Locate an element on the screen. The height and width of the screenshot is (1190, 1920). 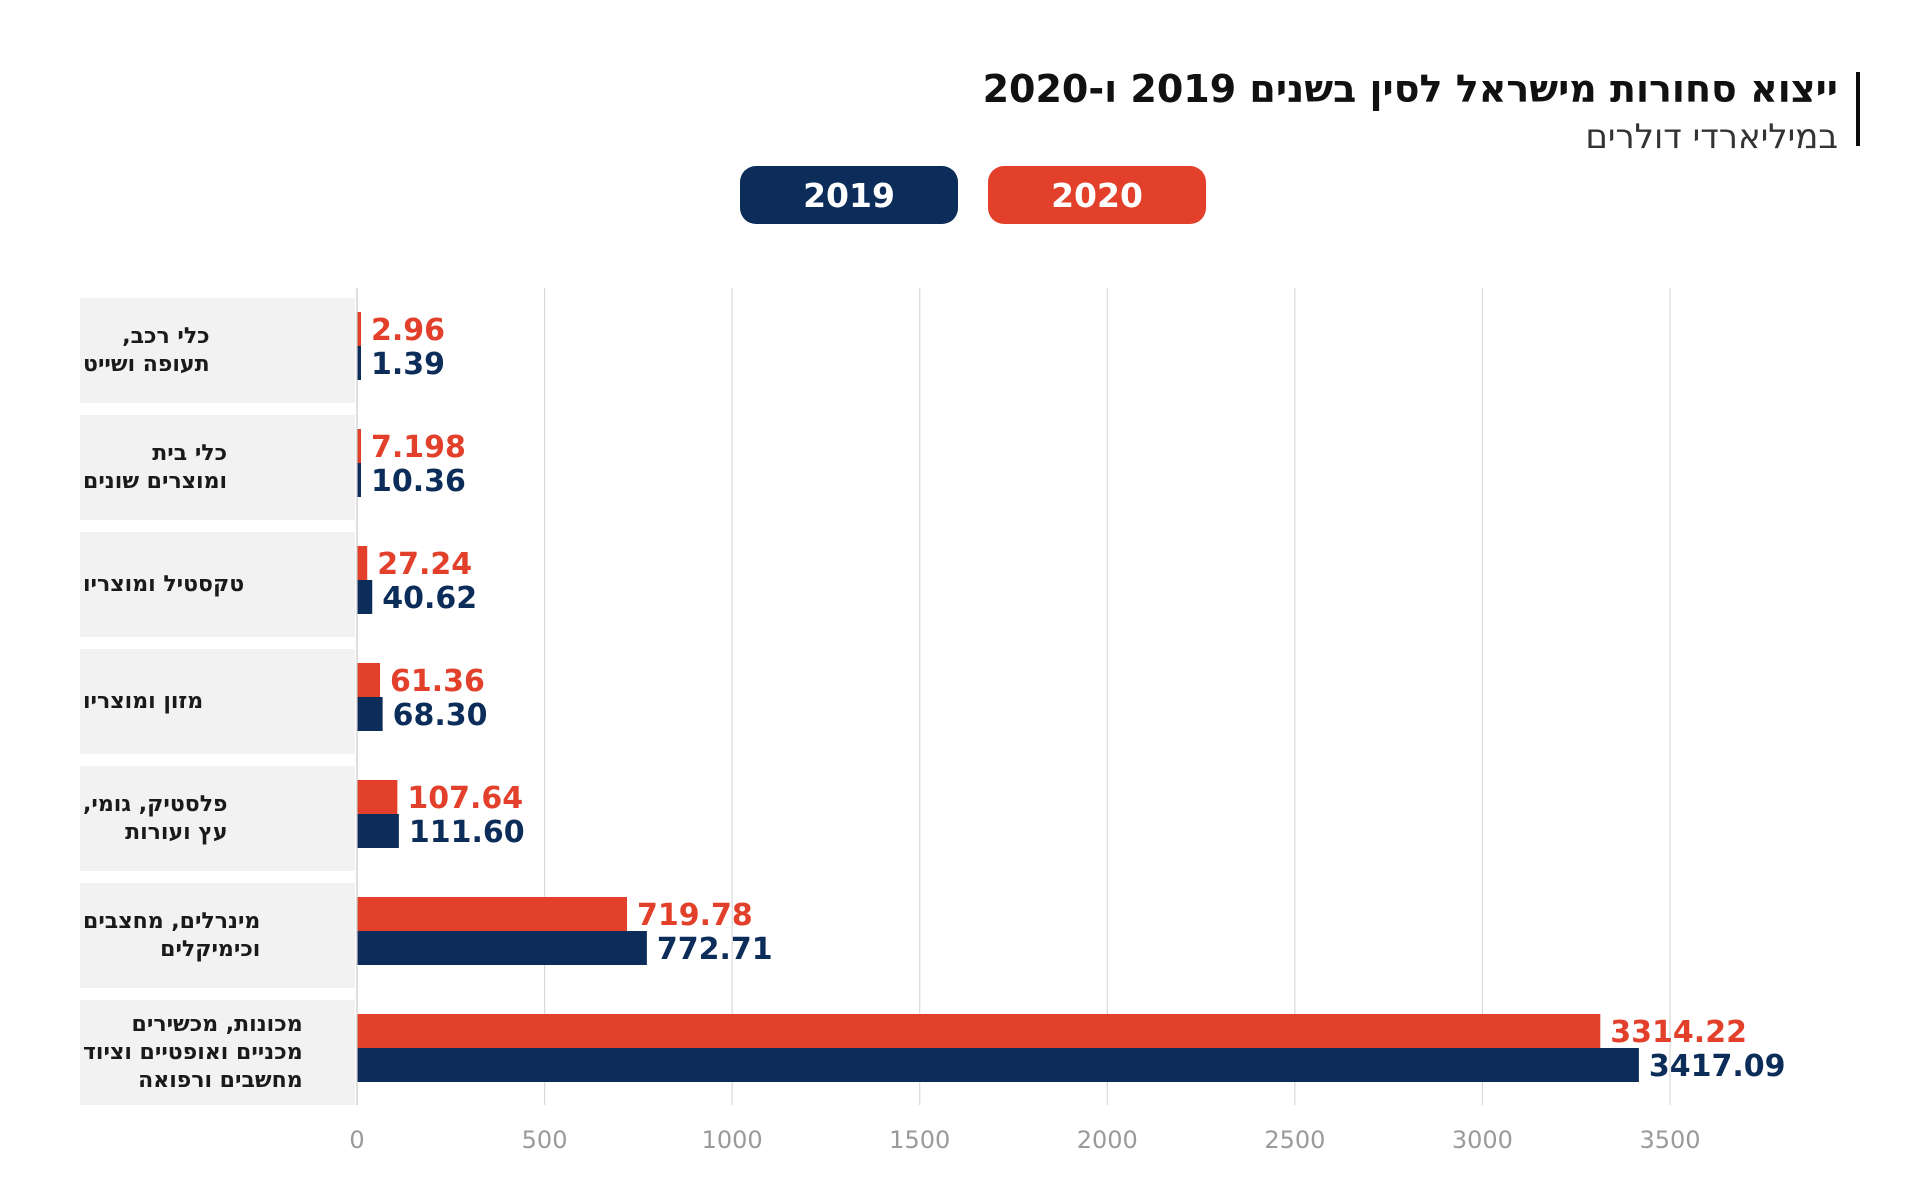
data-label-2019-4: 111.60 is located at coordinates (467, 832).